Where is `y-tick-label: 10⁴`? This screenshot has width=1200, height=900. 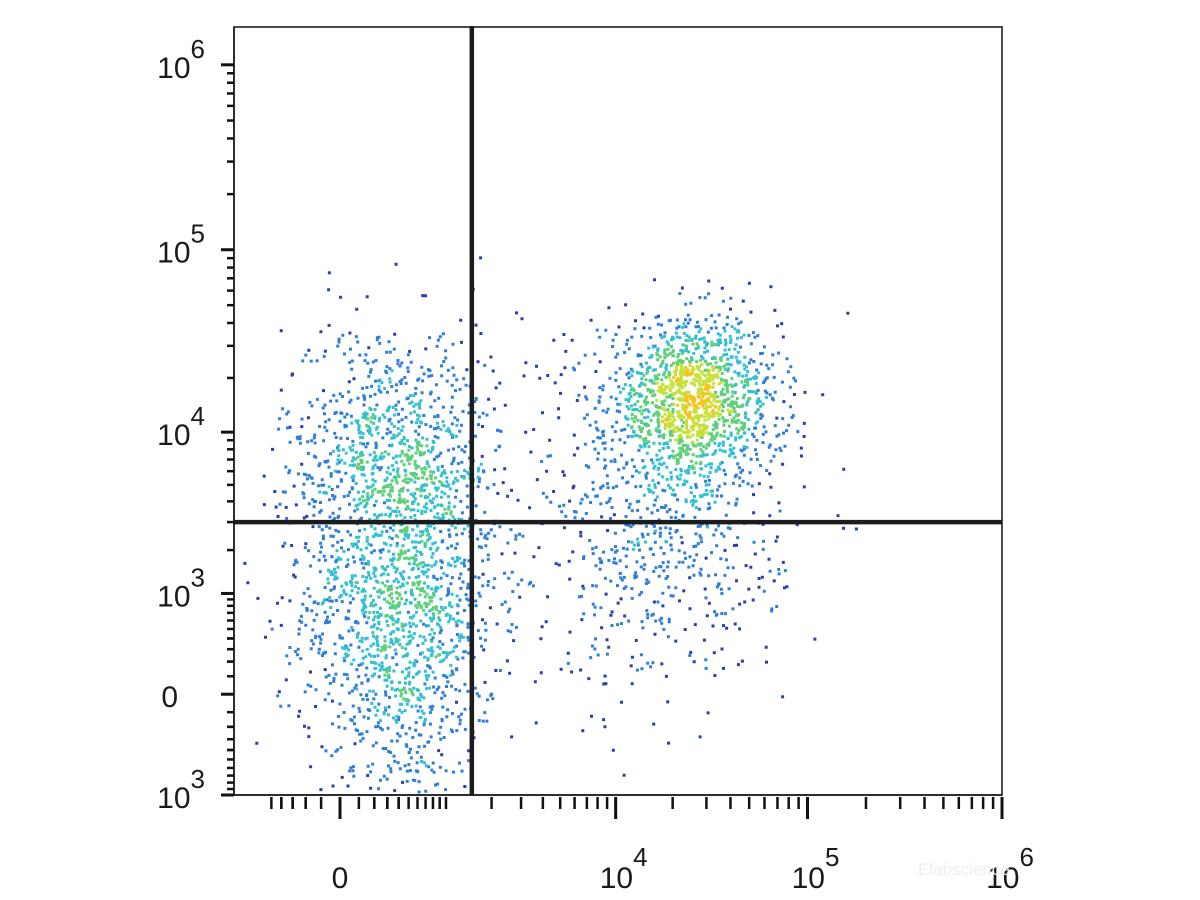 y-tick-label: 10⁴ is located at coordinates (181, 426).